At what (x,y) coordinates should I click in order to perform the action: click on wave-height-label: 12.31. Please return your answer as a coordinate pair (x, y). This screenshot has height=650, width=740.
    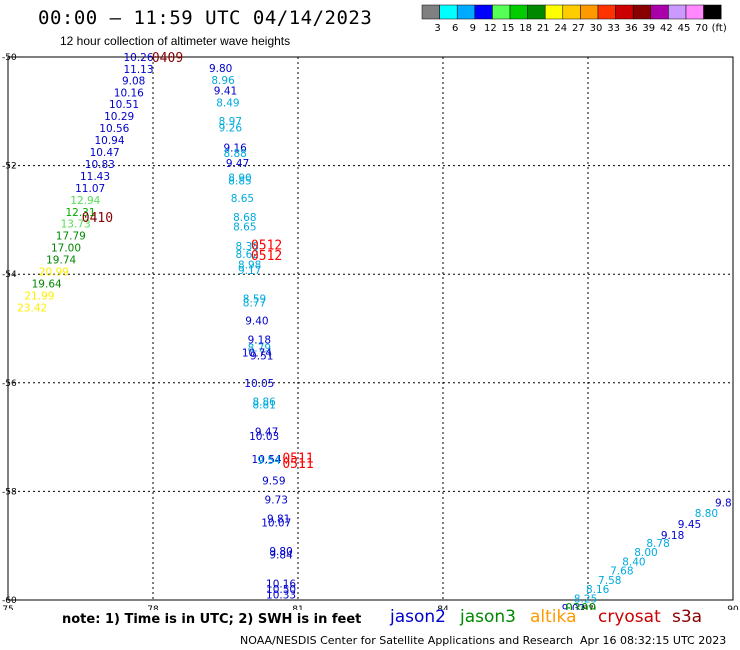
    Looking at the image, I should click on (80, 213).